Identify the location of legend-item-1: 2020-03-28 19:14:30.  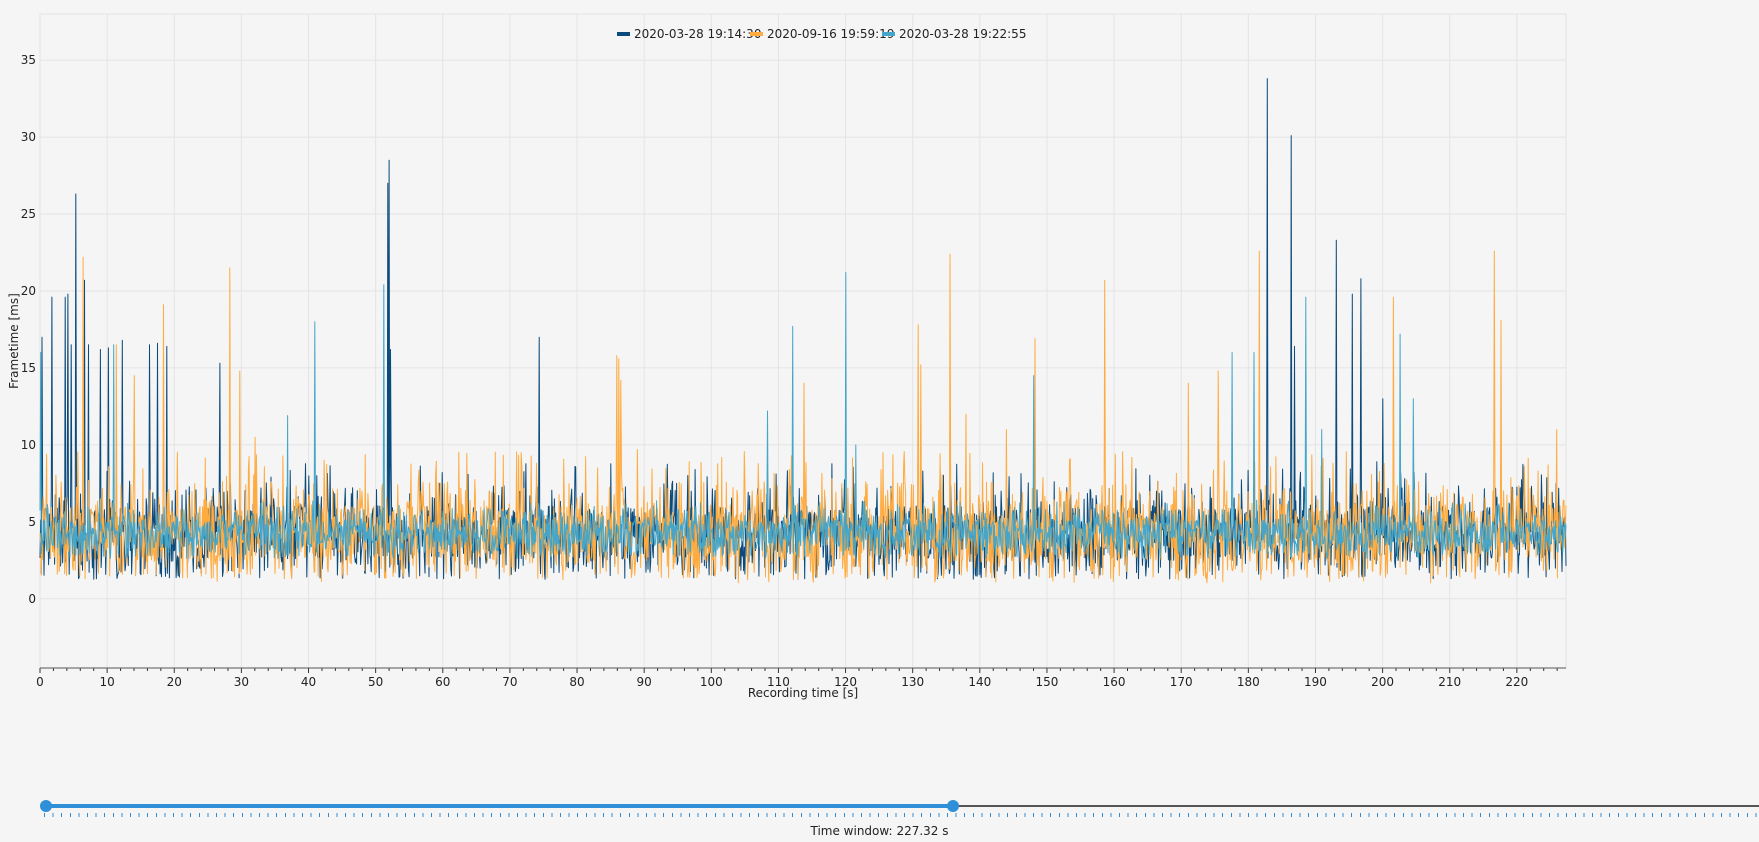
(689, 34).